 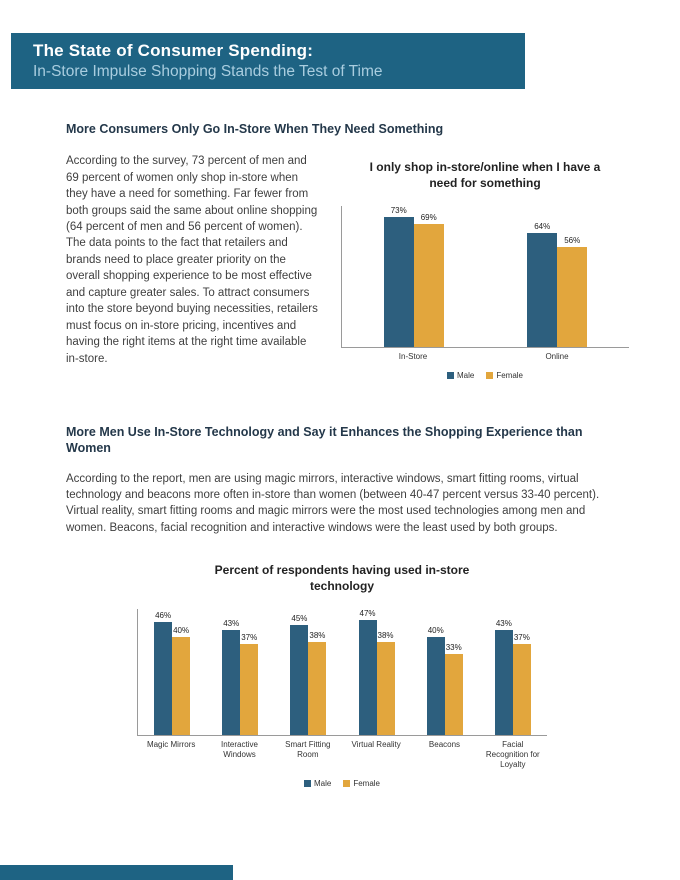 What do you see at coordinates (398, 211) in the screenshot?
I see `bar-value-label: 73%` at bounding box center [398, 211].